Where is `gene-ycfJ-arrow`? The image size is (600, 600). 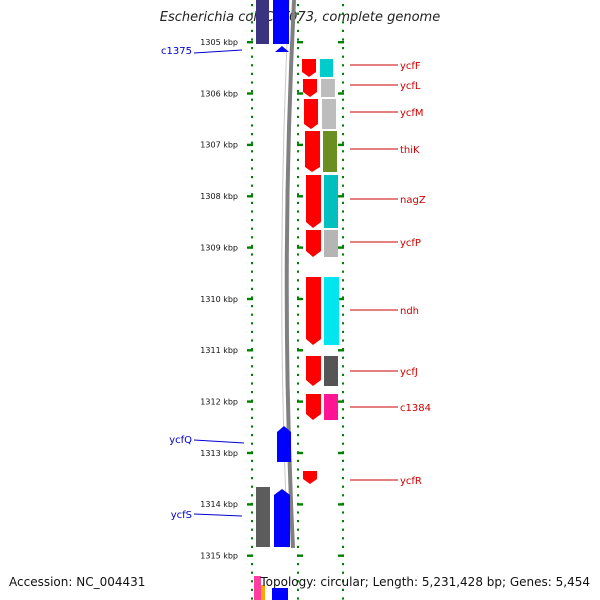
gene-ycfJ-arrow is located at coordinates (313, 371).